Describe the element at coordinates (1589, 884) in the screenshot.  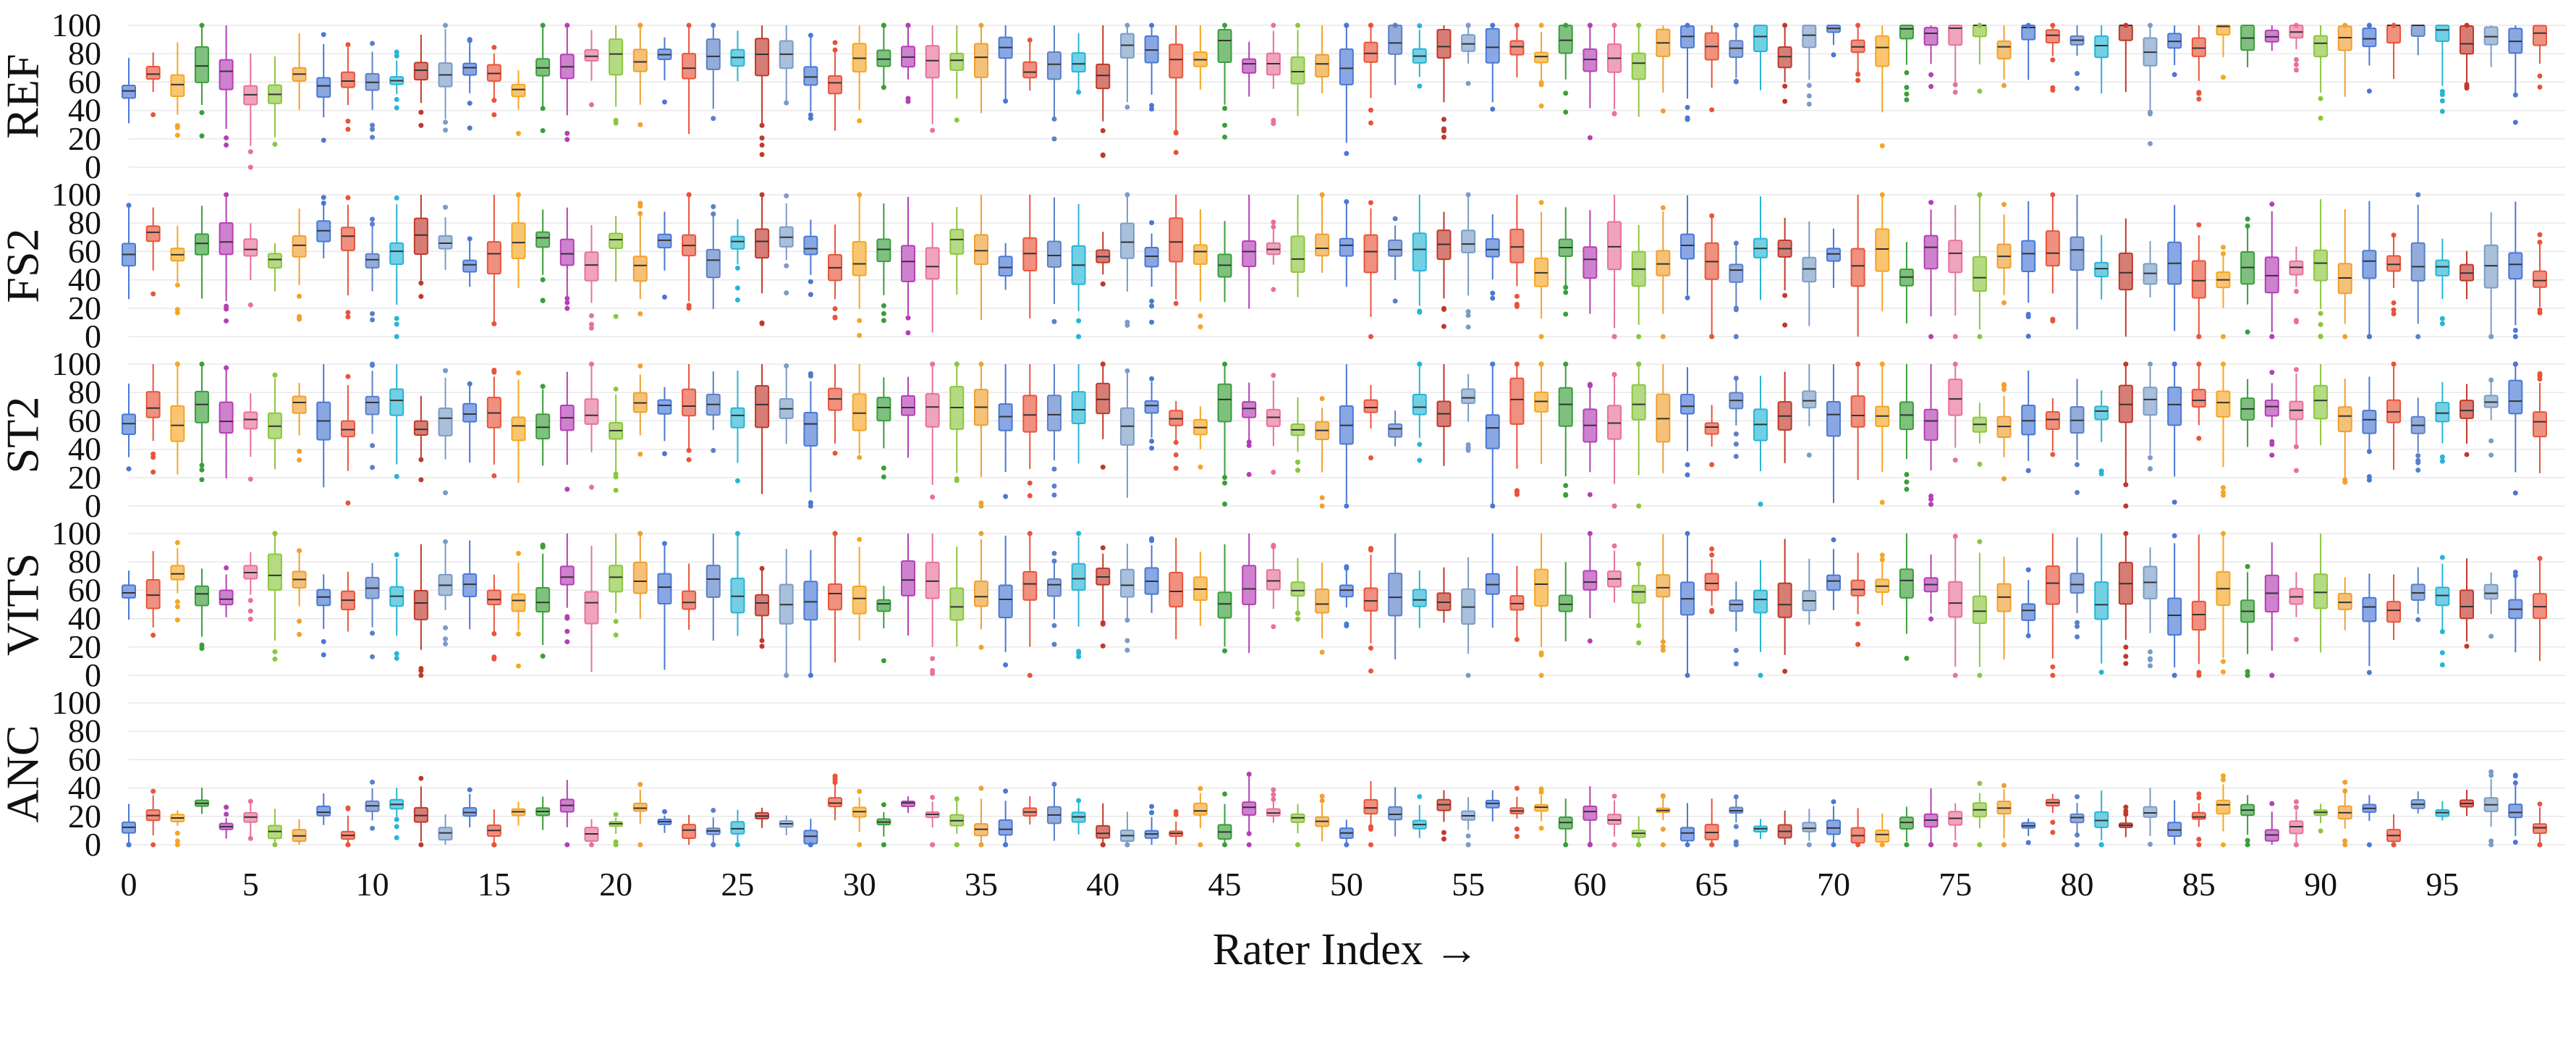
I see `x-tick-label: 60` at that location.